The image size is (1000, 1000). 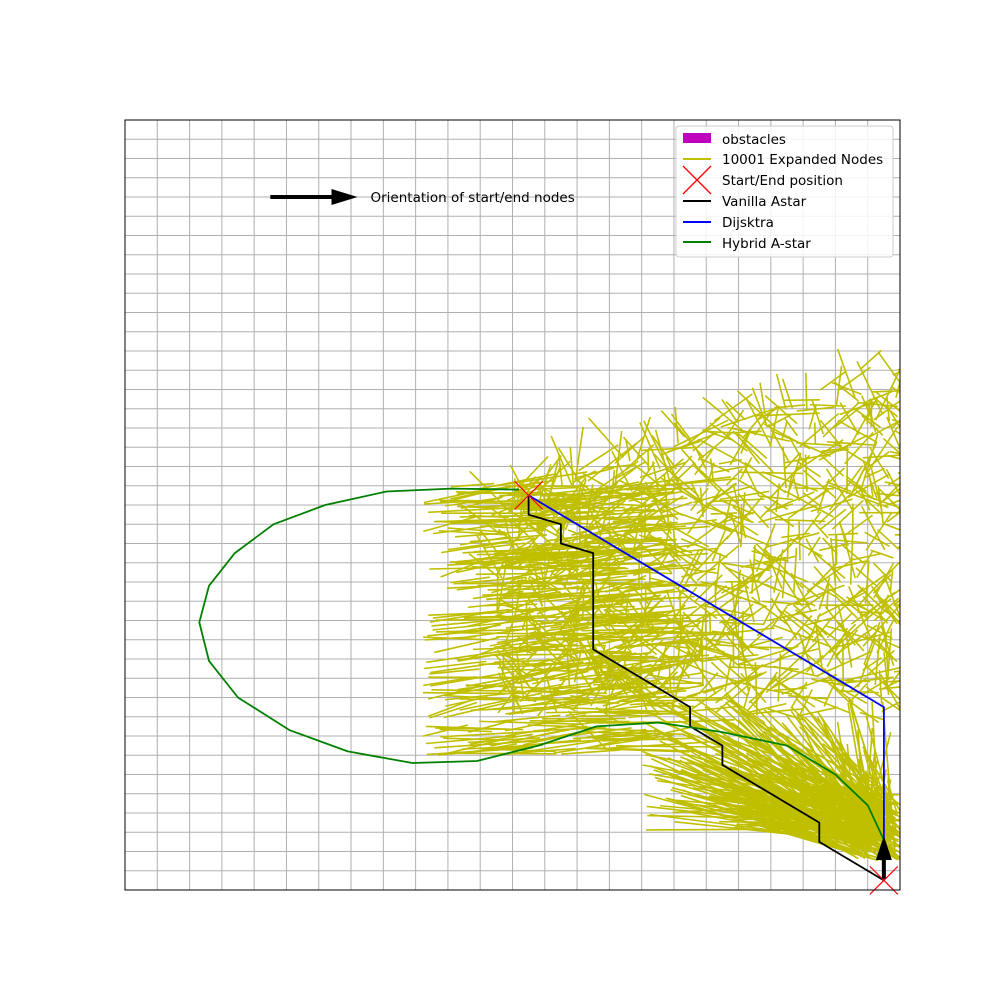 I want to click on legend-obstacles-label: obstacles, so click(x=754, y=140).